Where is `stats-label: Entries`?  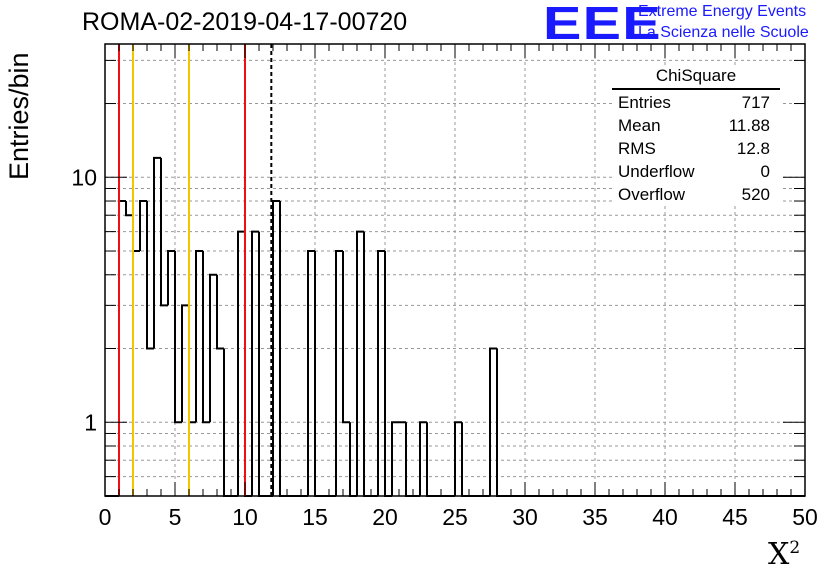
stats-label: Entries is located at coordinates (644, 102).